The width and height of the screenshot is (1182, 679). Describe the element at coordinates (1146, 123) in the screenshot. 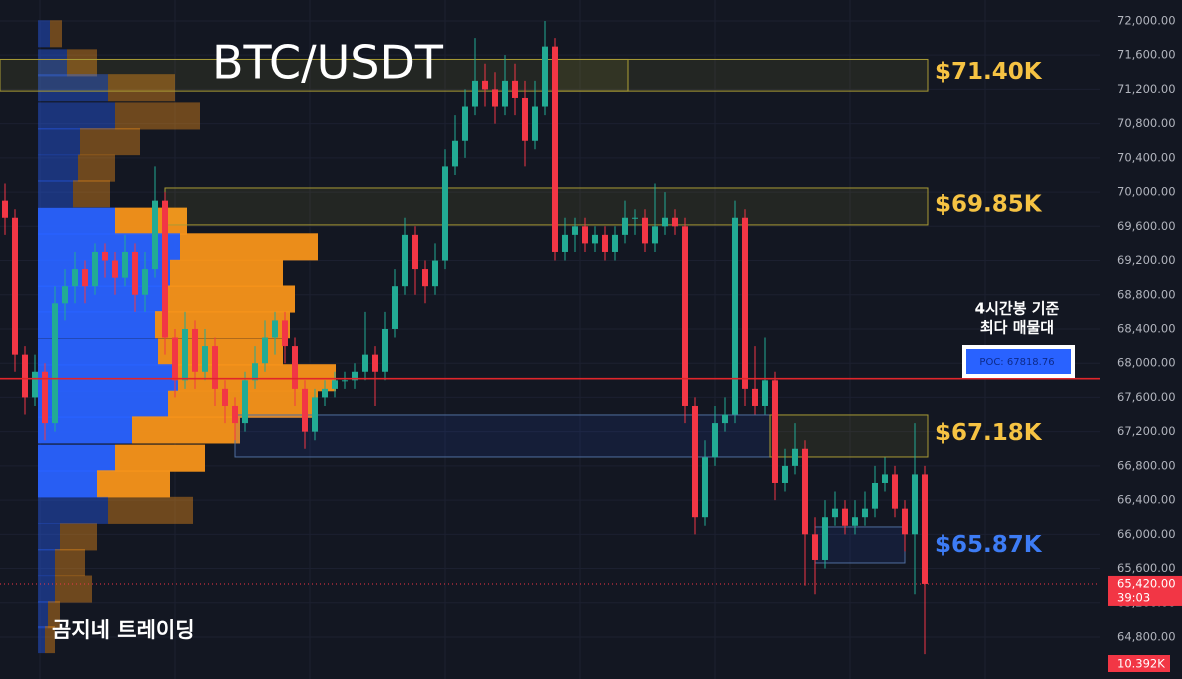

I see `y-tick-label: 70,800.00` at that location.